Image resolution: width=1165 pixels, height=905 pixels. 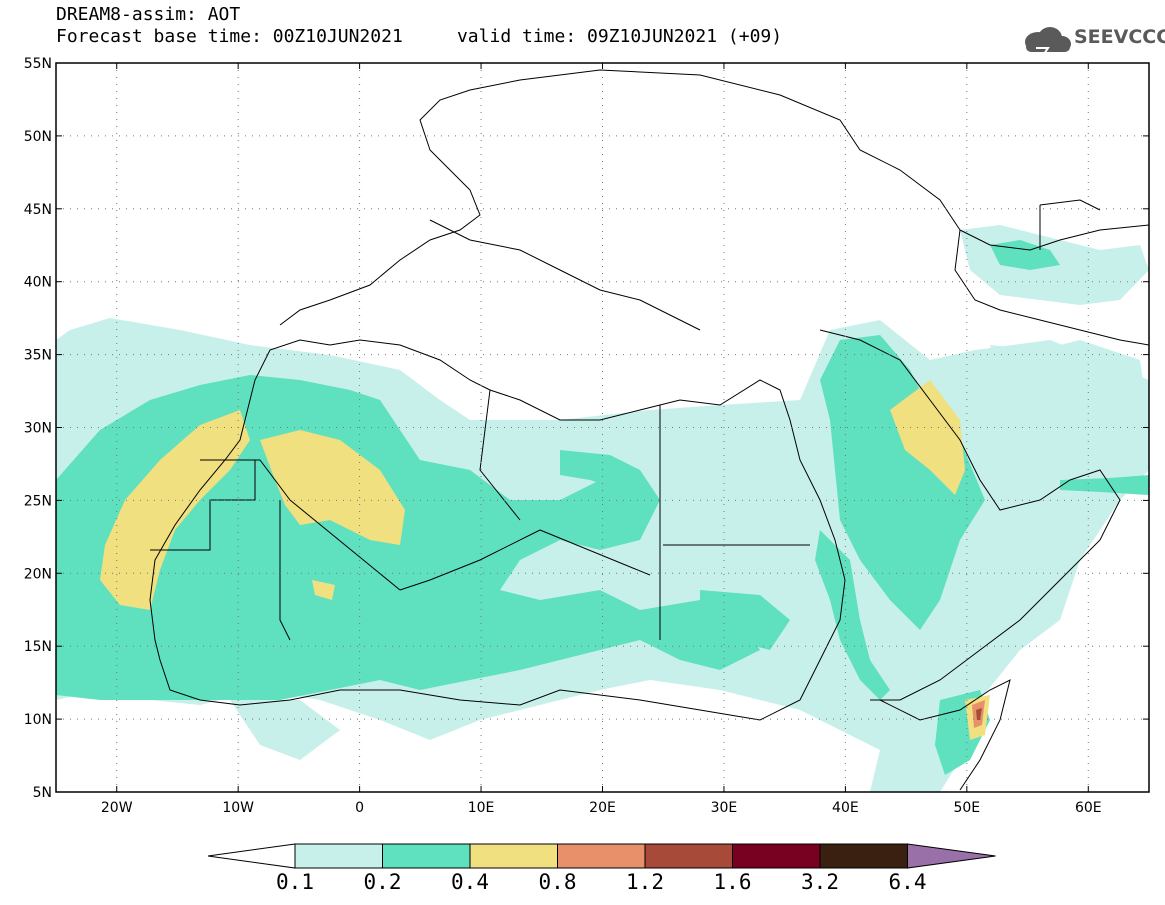 I want to click on lat-tick-label: 40N, so click(x=38, y=283).